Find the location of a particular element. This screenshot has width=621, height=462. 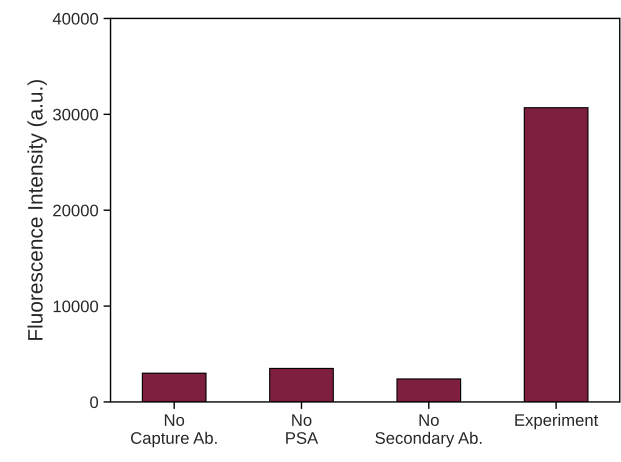

y-axis-title: Fluorescence Intensity (a.u.) is located at coordinates (37, 210).